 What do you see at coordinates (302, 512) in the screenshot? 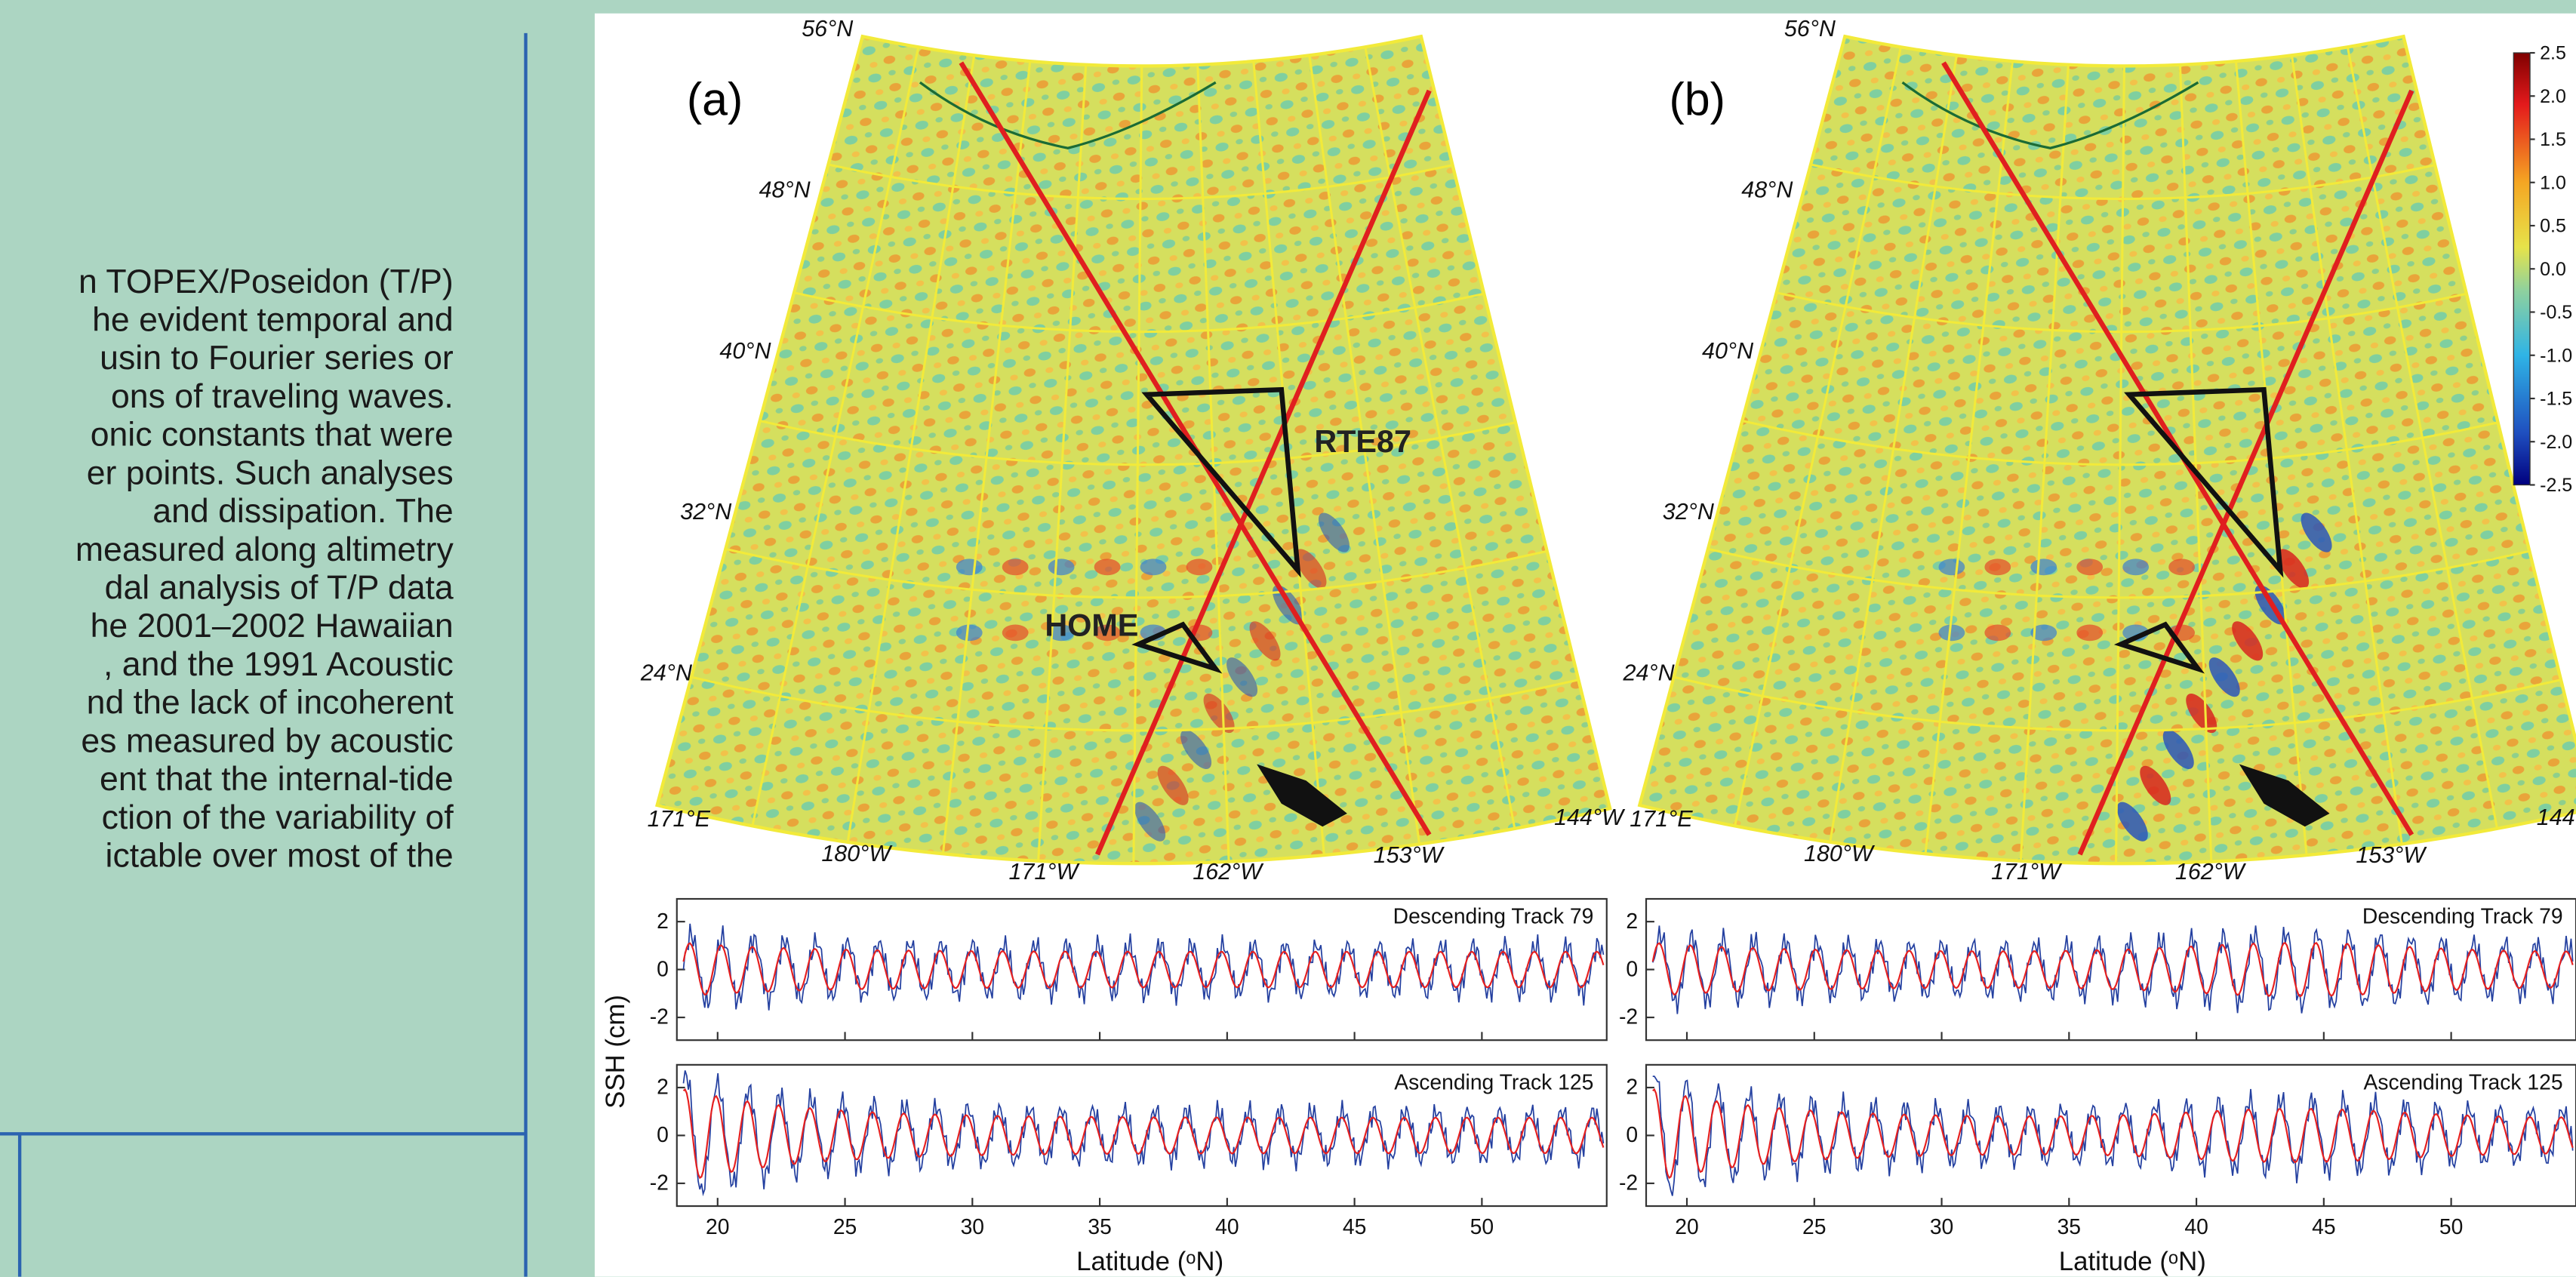
I see `body-text-line: and dissipation. The` at bounding box center [302, 512].